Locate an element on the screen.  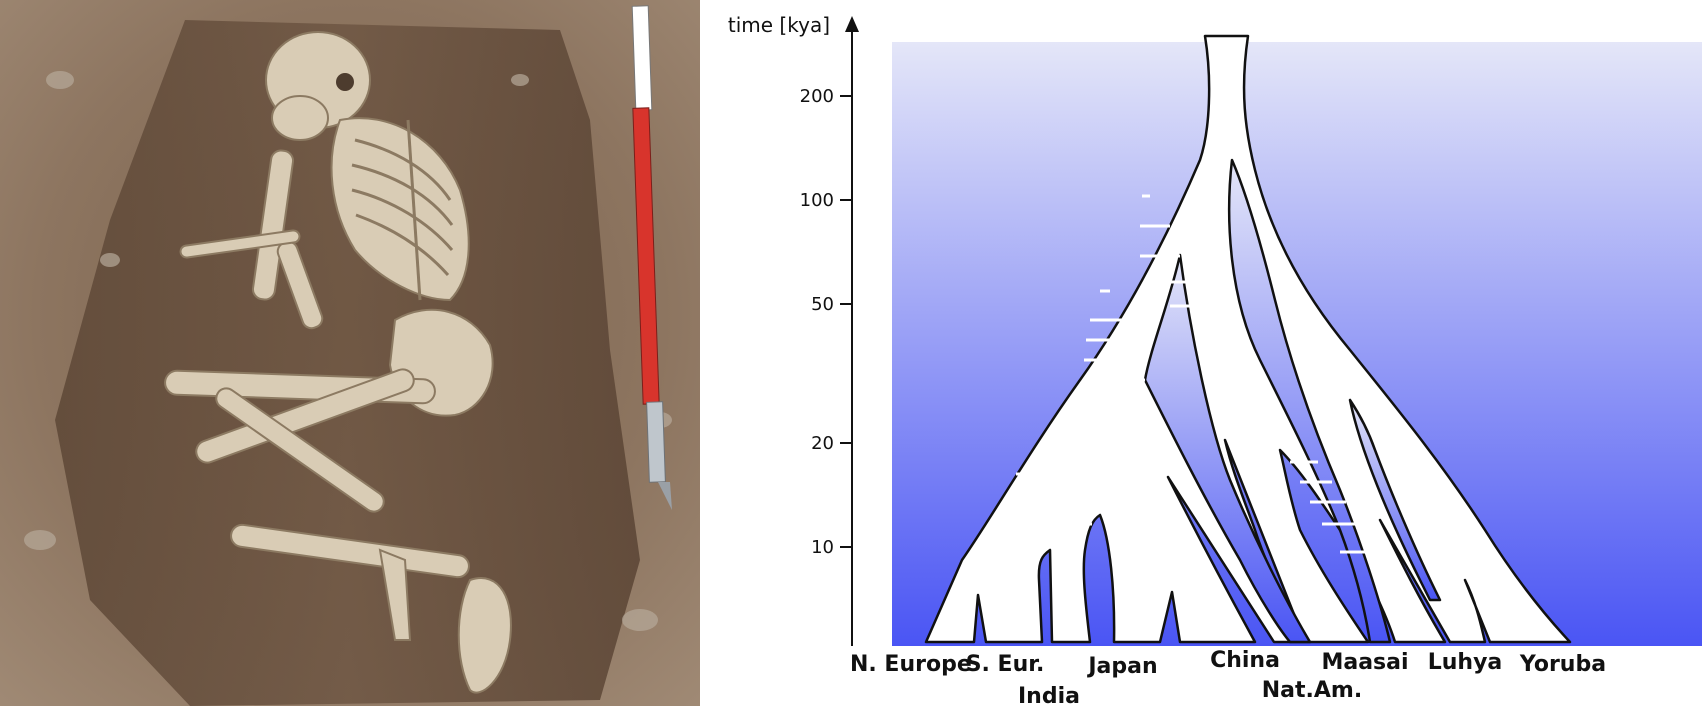
pop-label-yoruba: Yoruba is located at coordinates (1562, 664).